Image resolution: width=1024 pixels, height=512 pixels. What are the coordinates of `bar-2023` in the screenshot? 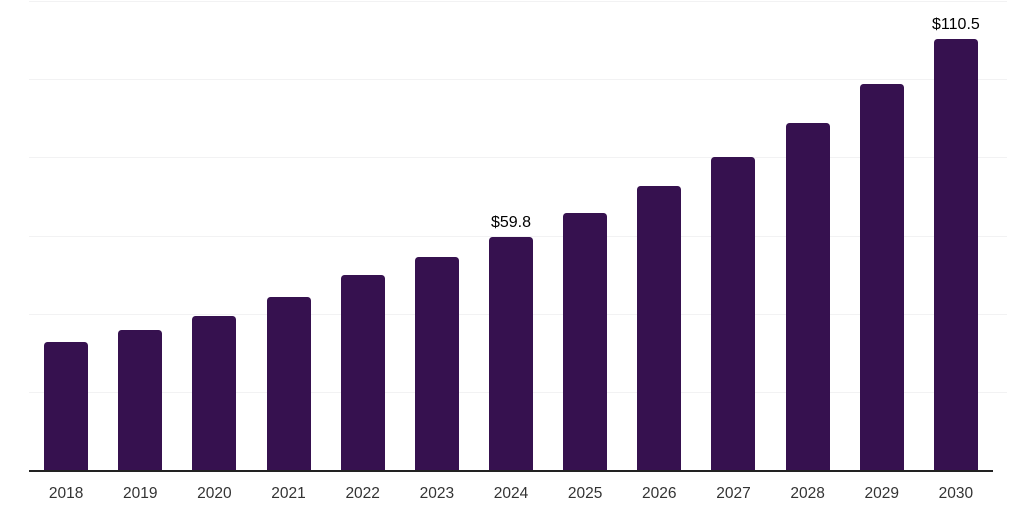 It's located at (436, 364).